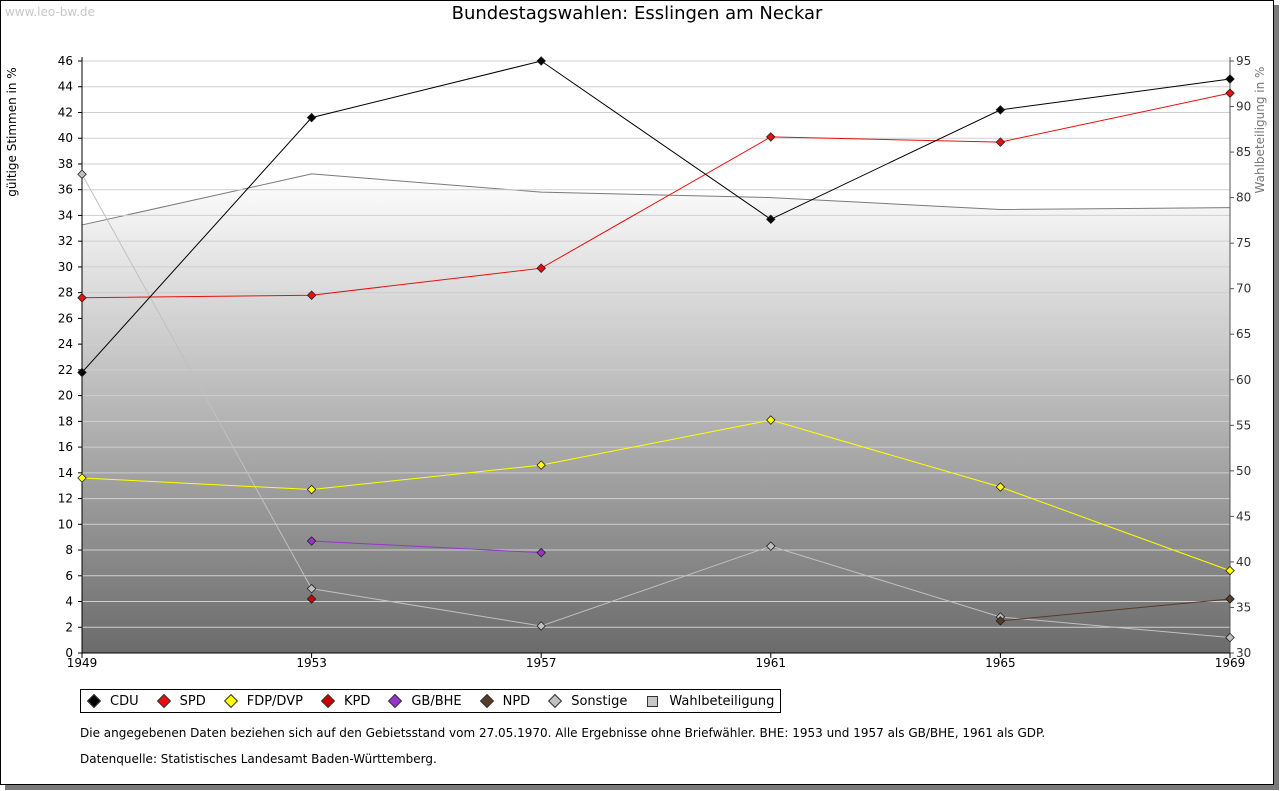  What do you see at coordinates (65, 215) in the screenshot?
I see `y-tick-label-left: 34` at bounding box center [65, 215].